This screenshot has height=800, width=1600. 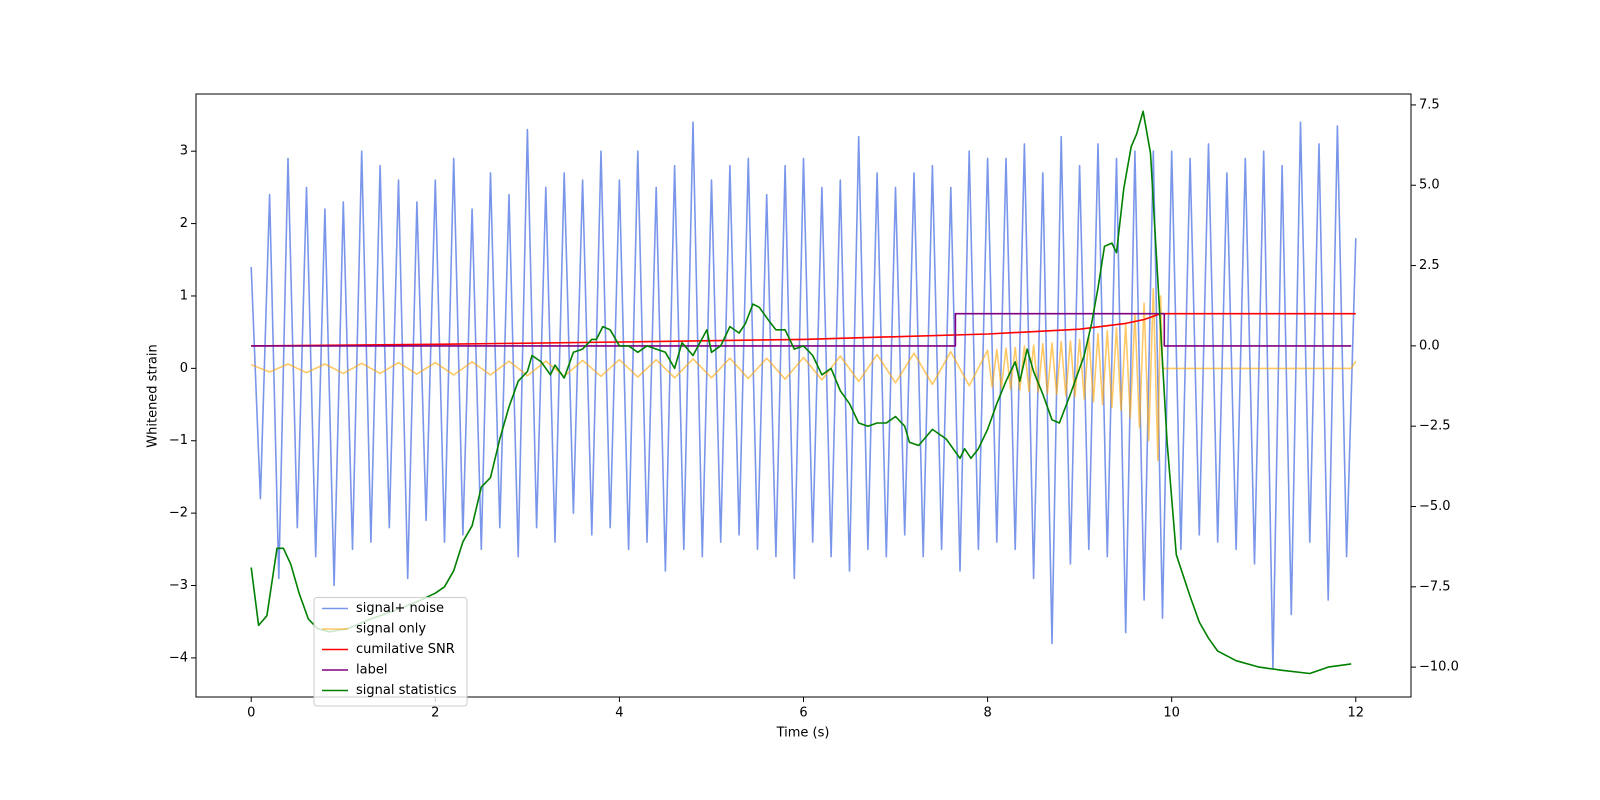 I want to click on y-tick-label: −3, so click(x=178, y=585).